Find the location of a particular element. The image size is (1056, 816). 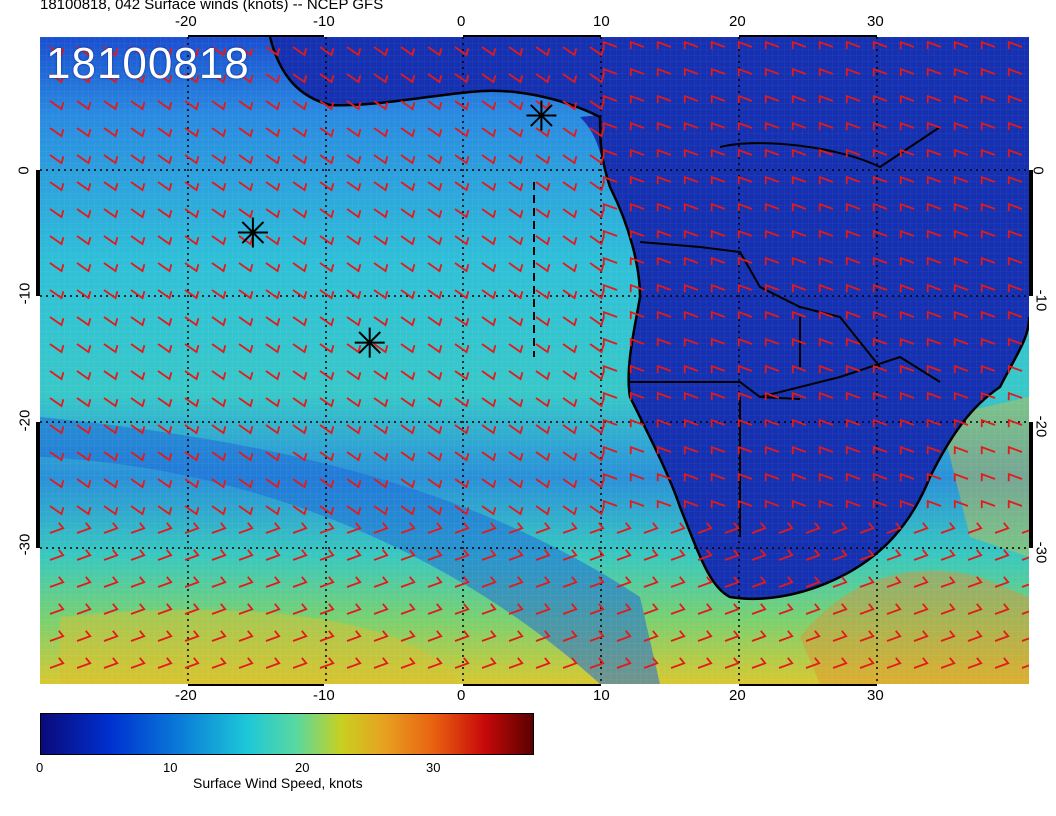

lon-tick-bottom-2: -10 is located at coordinates (324, 695).